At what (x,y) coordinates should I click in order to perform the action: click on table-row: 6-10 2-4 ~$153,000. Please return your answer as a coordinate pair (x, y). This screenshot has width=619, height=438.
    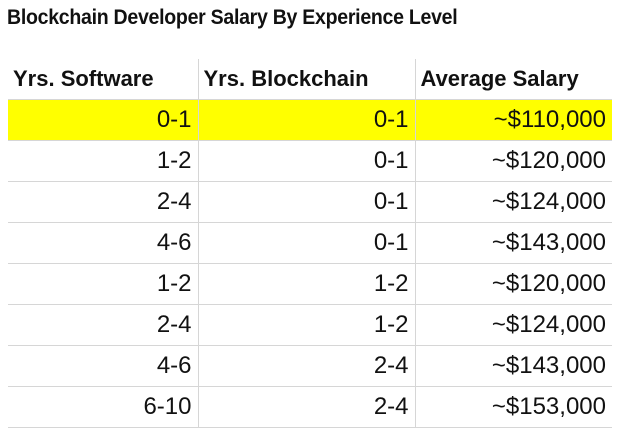
    Looking at the image, I should click on (310, 407).